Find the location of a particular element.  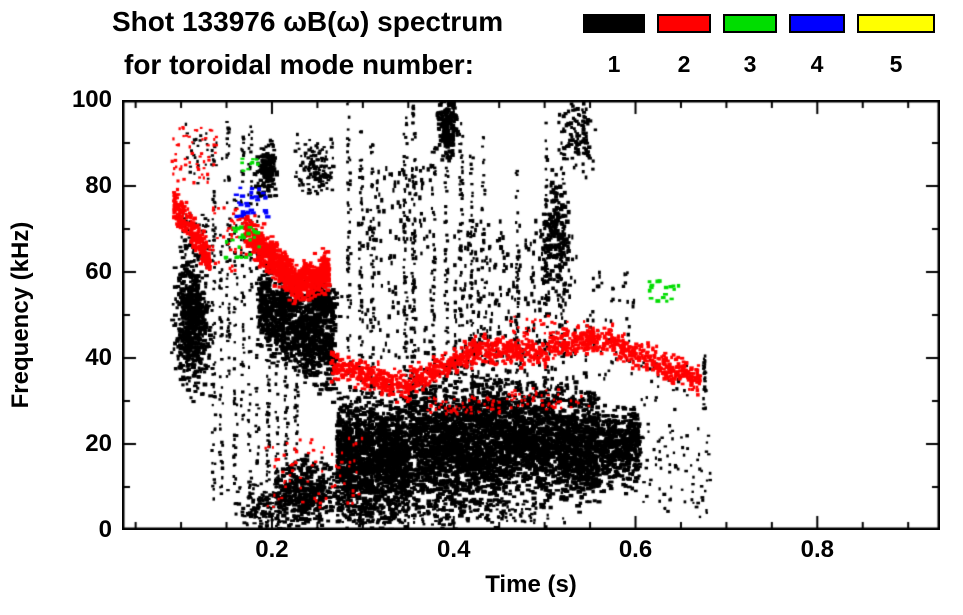

legend-mode-number-1: 1 is located at coordinates (614, 64).